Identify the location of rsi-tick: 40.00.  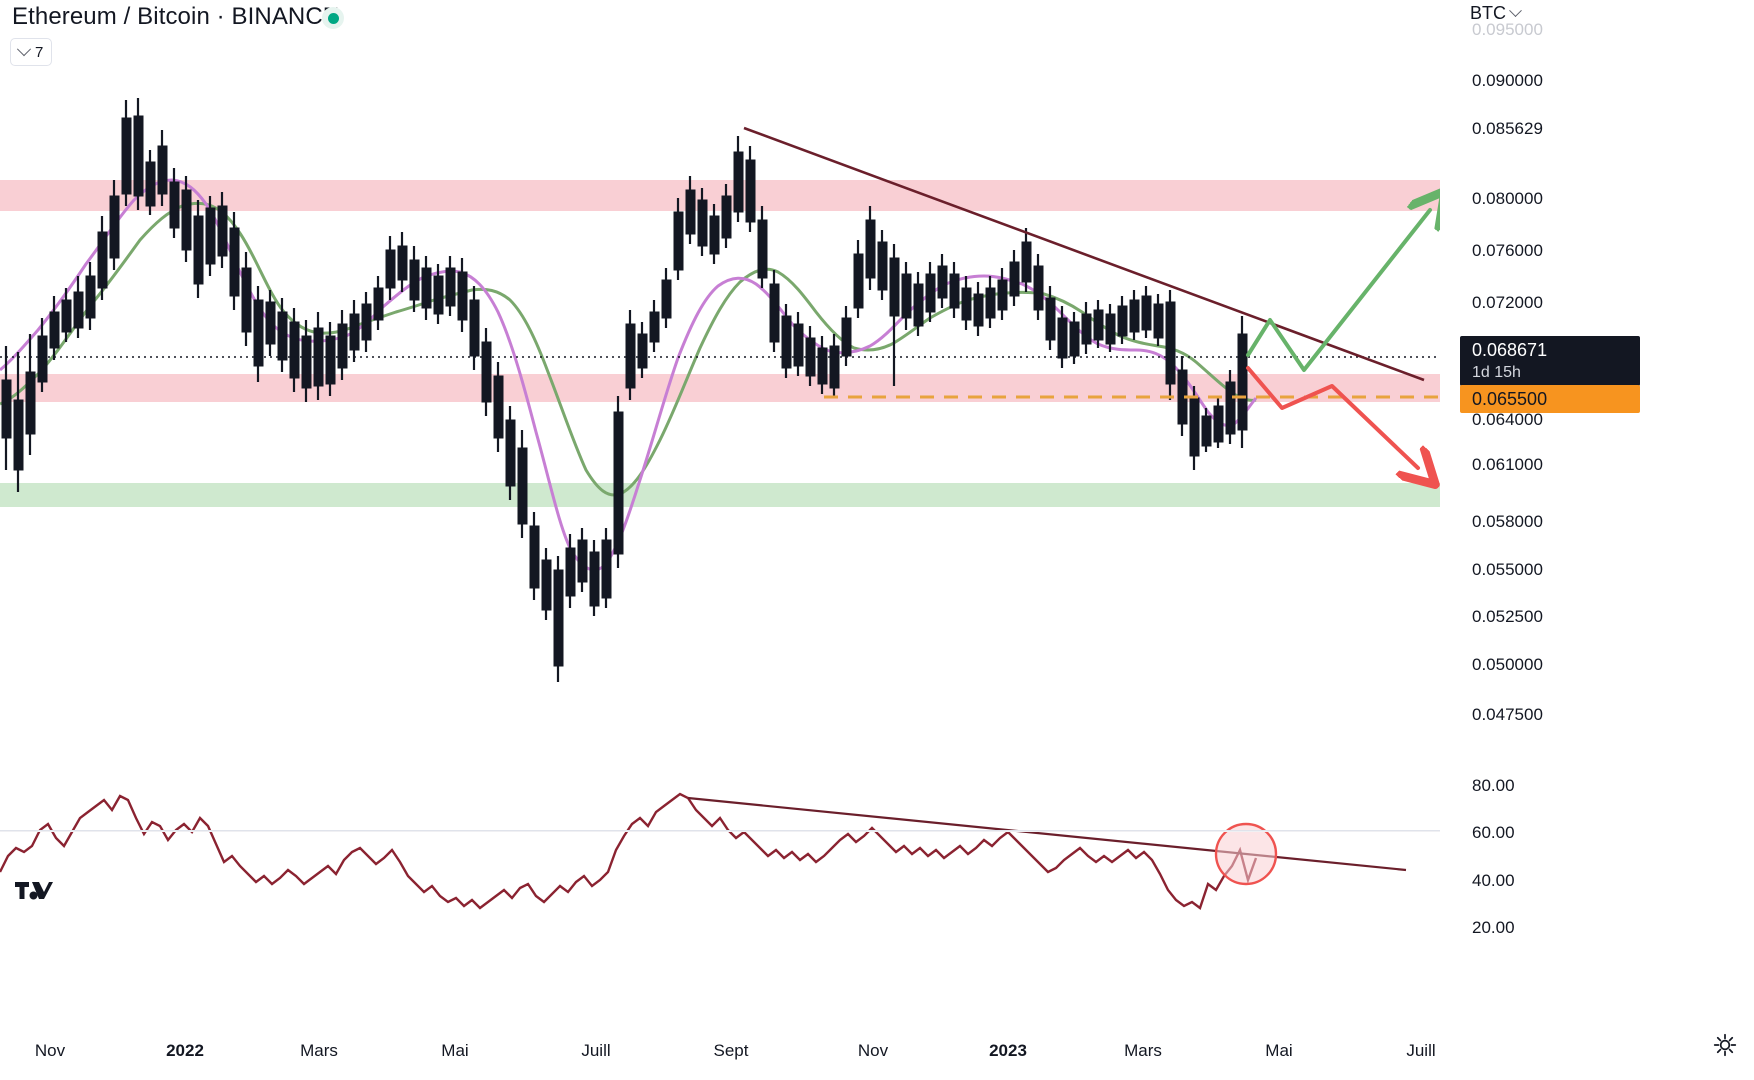
(1493, 880).